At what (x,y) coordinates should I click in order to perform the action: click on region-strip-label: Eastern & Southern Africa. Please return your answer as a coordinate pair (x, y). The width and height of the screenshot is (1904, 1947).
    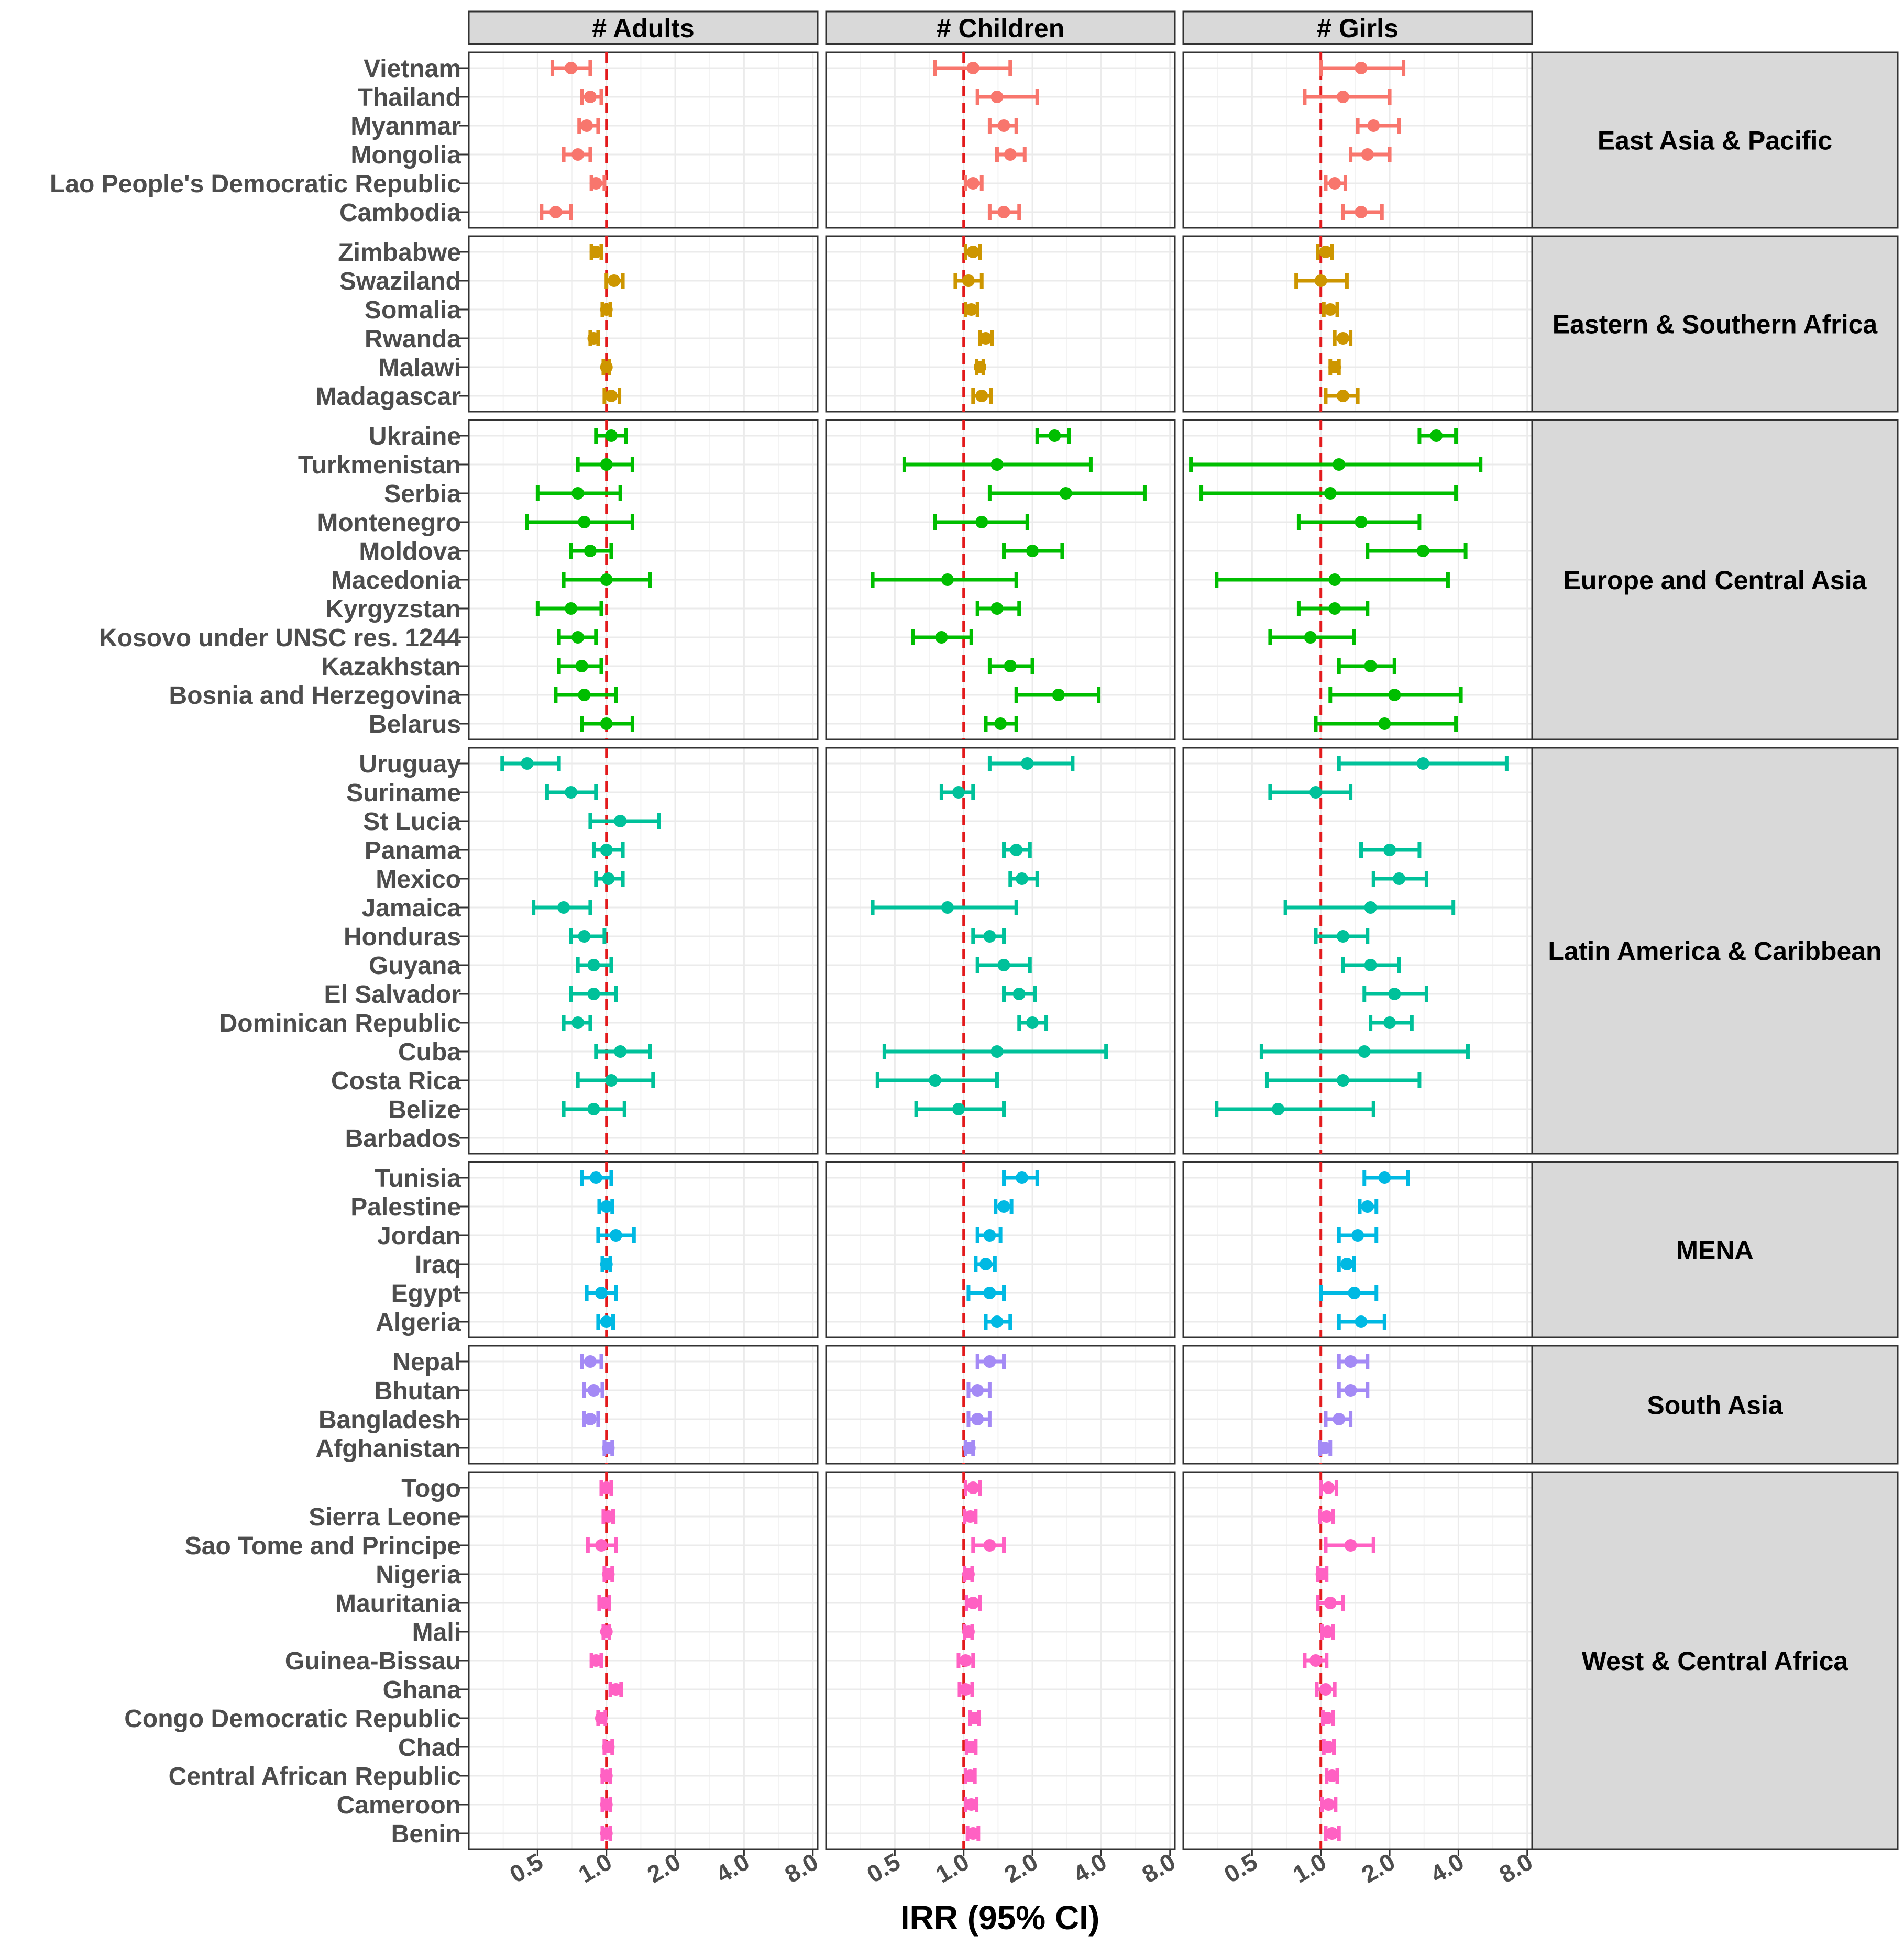
    Looking at the image, I should click on (1715, 324).